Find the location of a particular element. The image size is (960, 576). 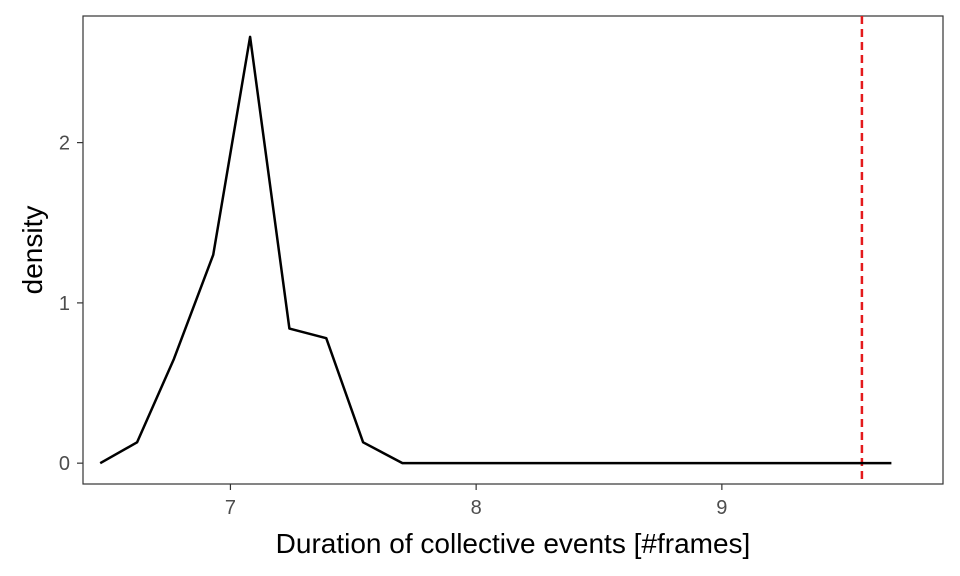

y-tick-label-0: 0 is located at coordinates (64, 464).